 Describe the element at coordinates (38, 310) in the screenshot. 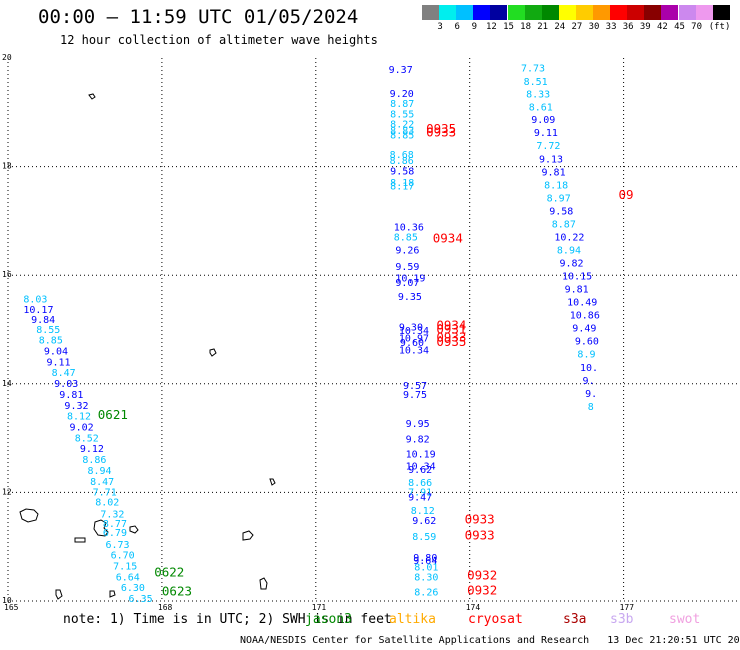

I see `wave-height-label: 10.17` at that location.